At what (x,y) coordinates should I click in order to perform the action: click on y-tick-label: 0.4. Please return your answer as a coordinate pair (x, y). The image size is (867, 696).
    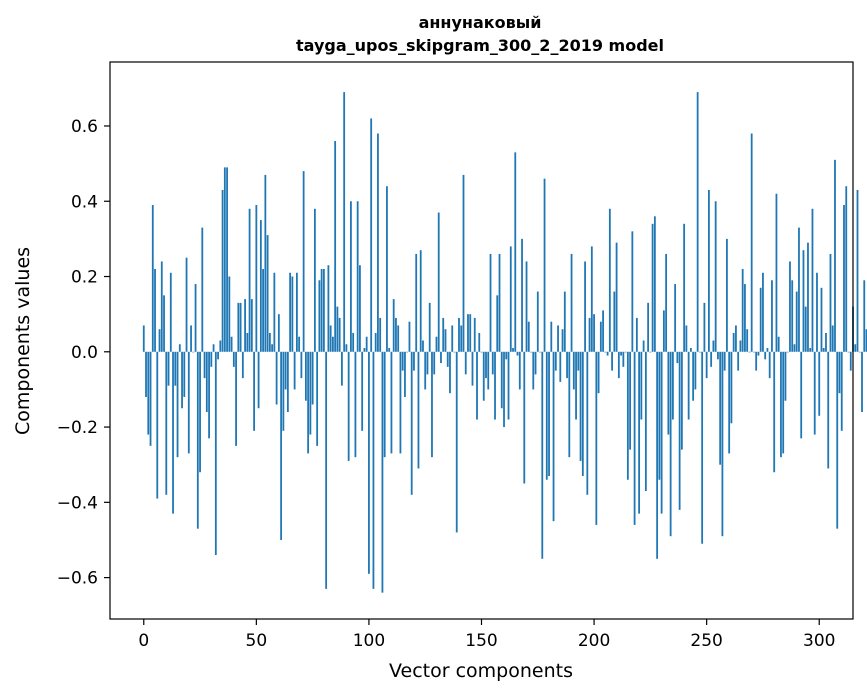
    Looking at the image, I should click on (84, 202).